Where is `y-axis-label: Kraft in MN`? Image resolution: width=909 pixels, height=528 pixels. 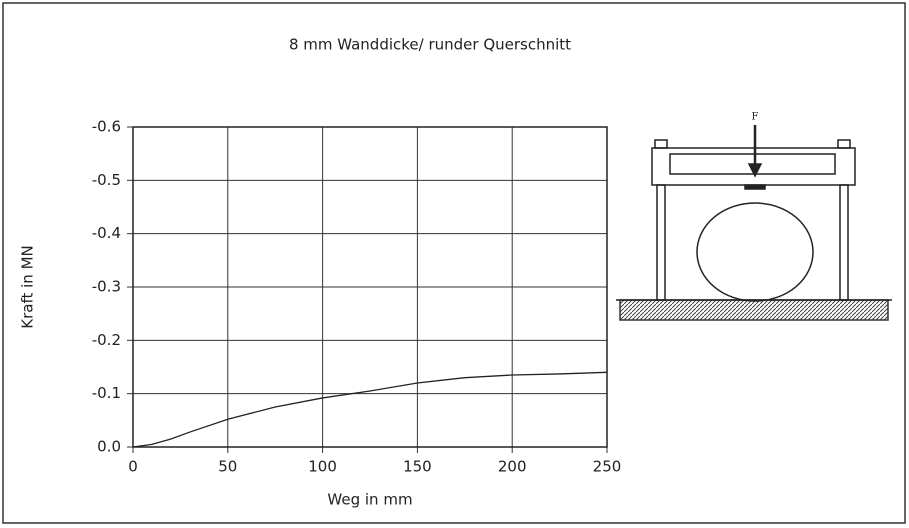 y-axis-label: Kraft in MN is located at coordinates (28, 286).